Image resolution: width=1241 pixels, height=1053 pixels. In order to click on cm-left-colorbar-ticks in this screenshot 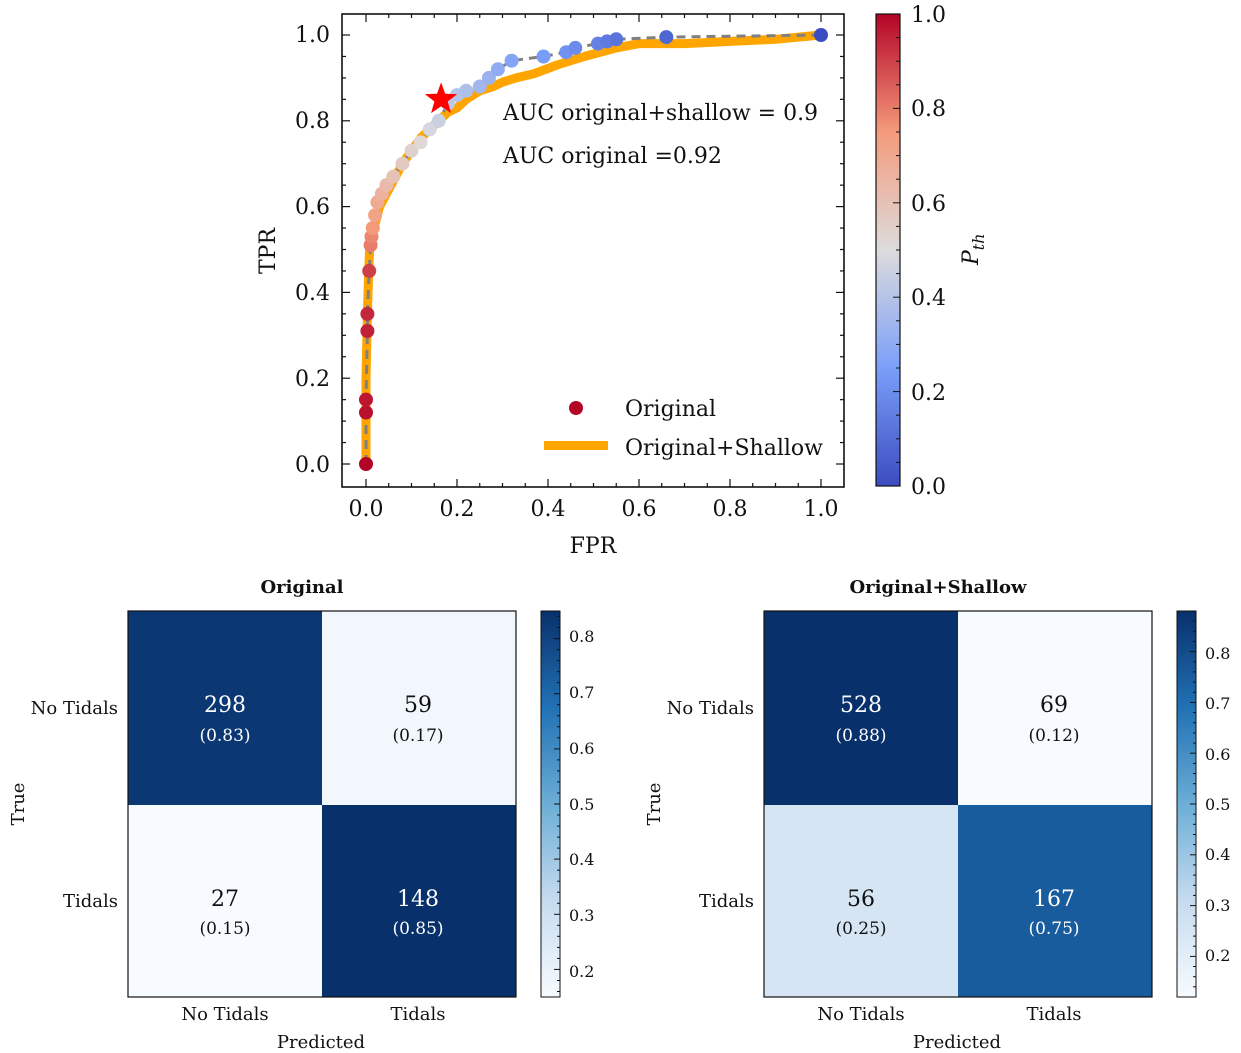, I will do `click(557, 804)`.